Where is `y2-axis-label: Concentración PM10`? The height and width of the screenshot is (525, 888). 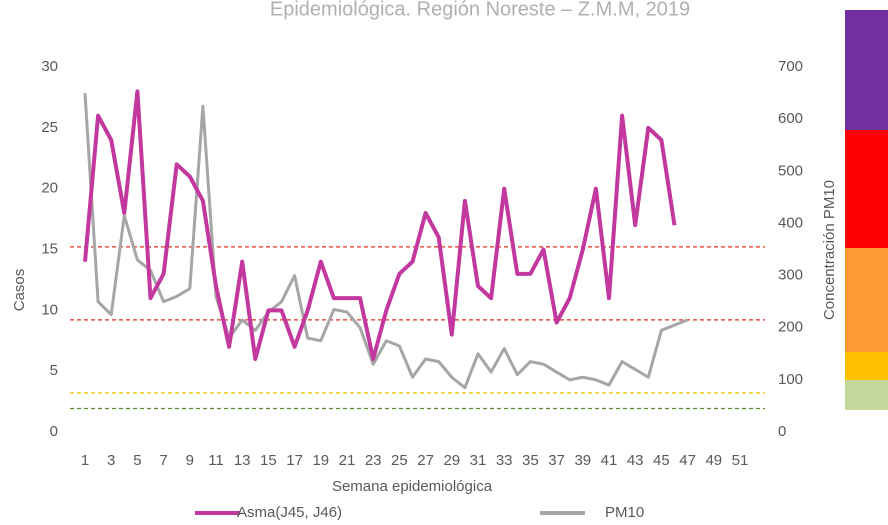 y2-axis-label: Concentración PM10 is located at coordinates (829, 250).